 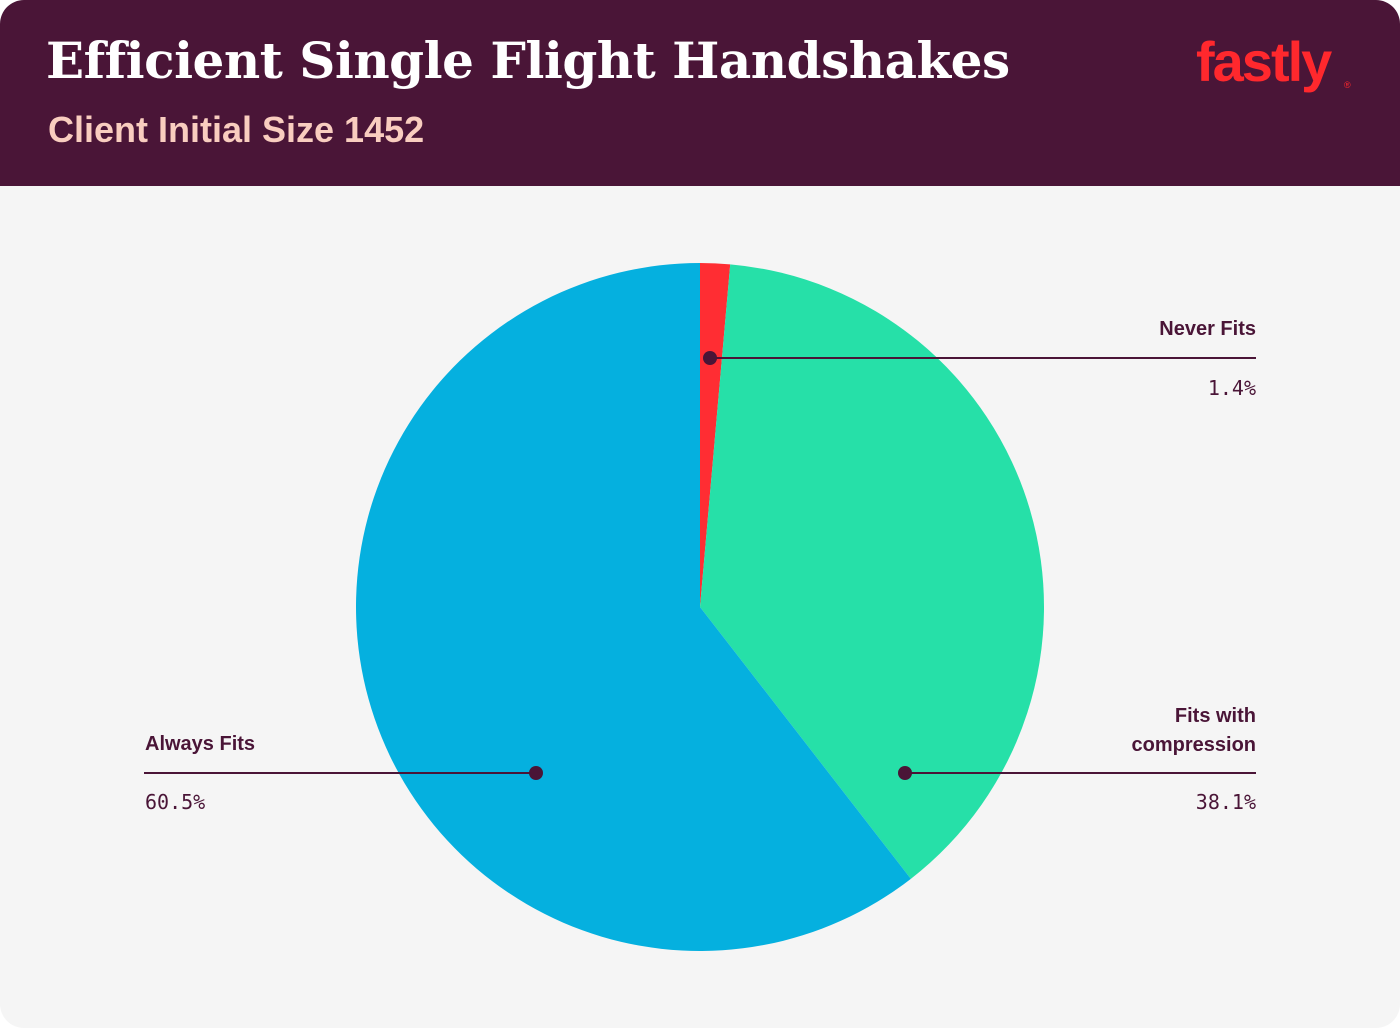 I want to click on chart-title: Efficient Single Flight Handshakes, so click(x=528, y=60).